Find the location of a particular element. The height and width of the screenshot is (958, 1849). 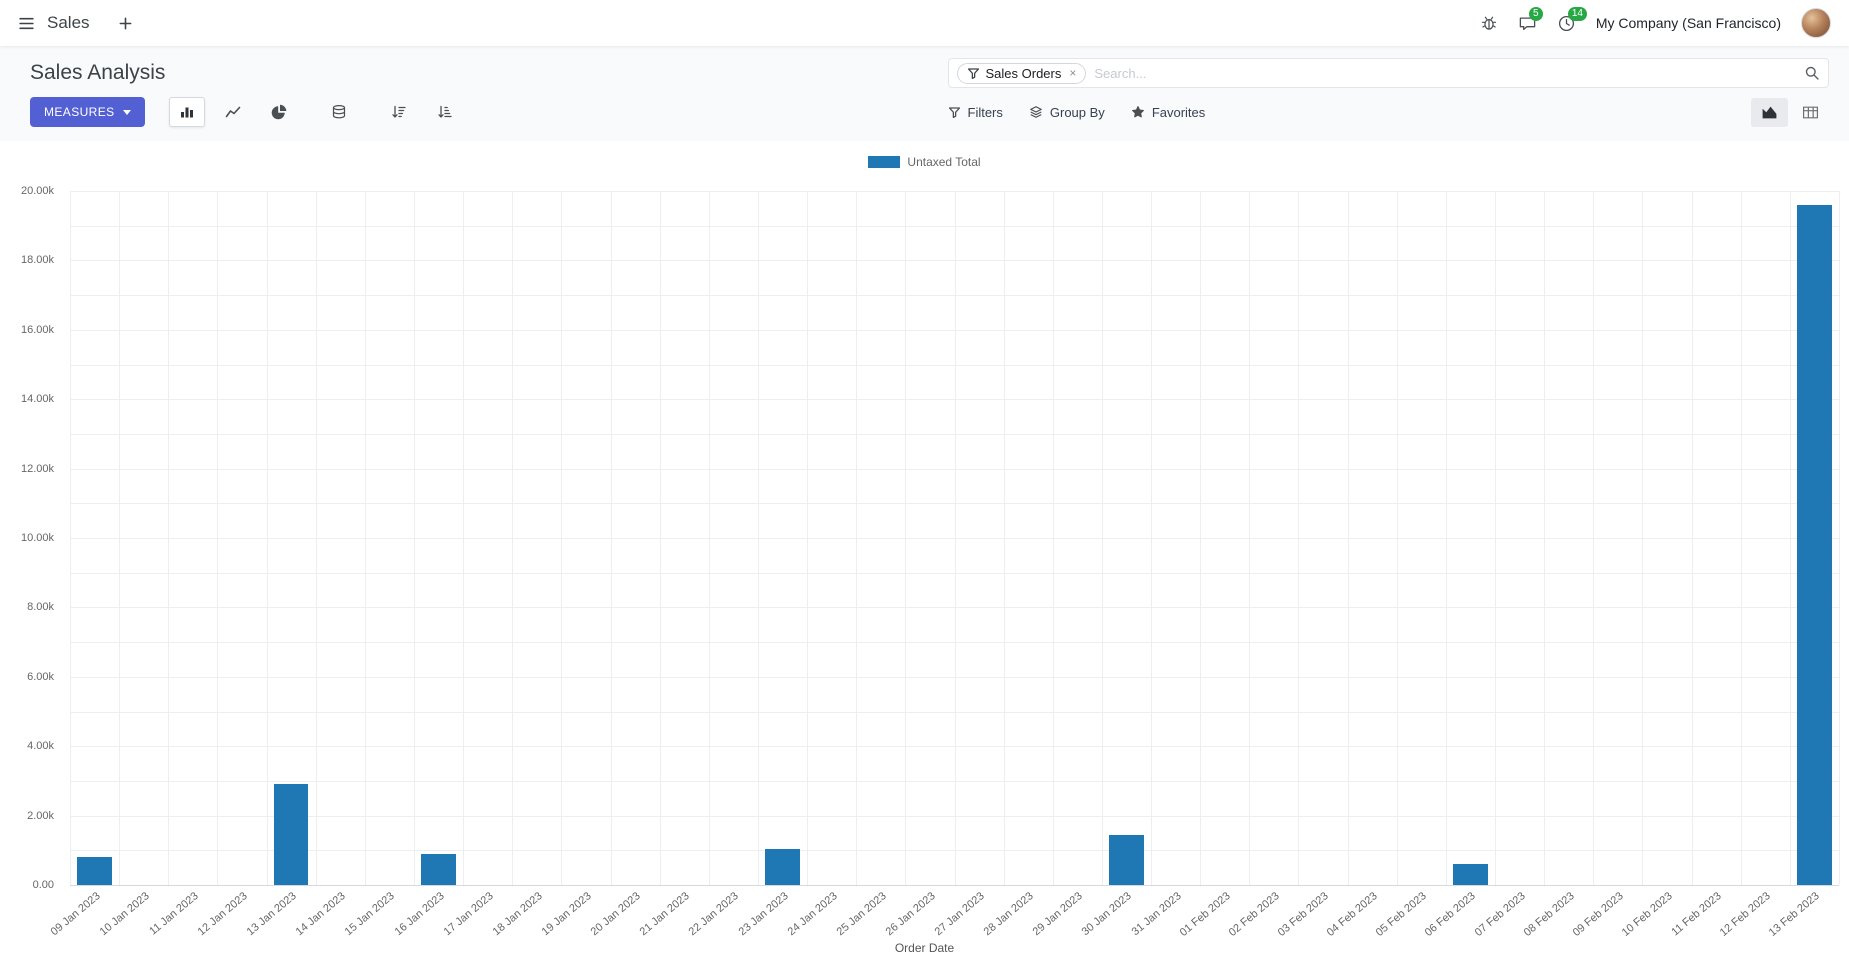

page-title: Sales Analysis is located at coordinates (98, 72).